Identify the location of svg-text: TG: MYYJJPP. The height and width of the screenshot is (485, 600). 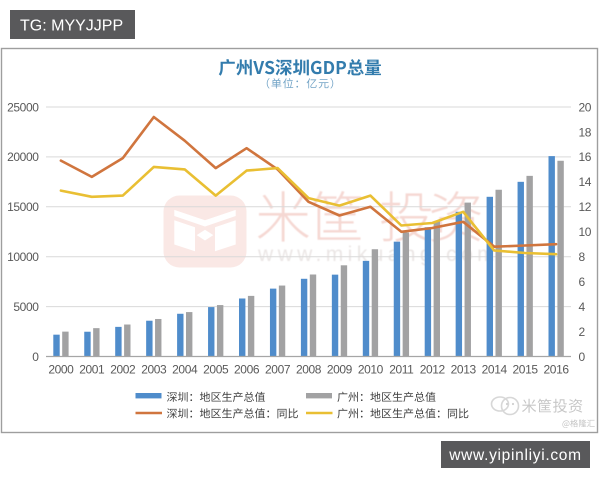
(71, 26).